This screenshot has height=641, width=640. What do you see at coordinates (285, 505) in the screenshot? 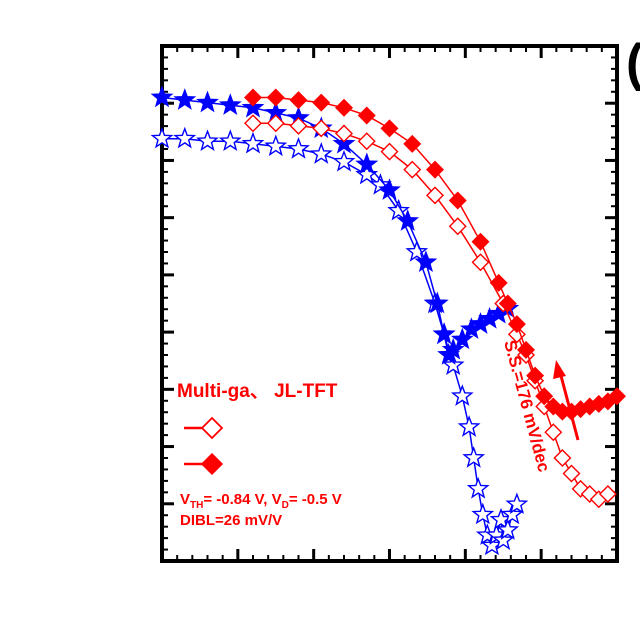
I see `note-sub-d: D` at bounding box center [285, 505].